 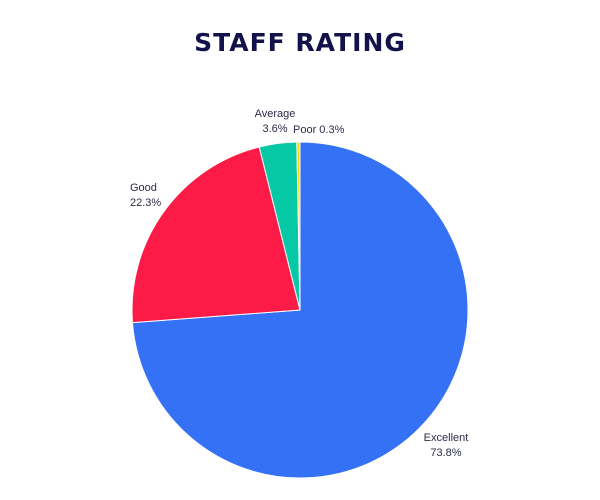 What do you see at coordinates (319, 130) in the screenshot?
I see `slice-label-poor: Poor 0.3%` at bounding box center [319, 130].